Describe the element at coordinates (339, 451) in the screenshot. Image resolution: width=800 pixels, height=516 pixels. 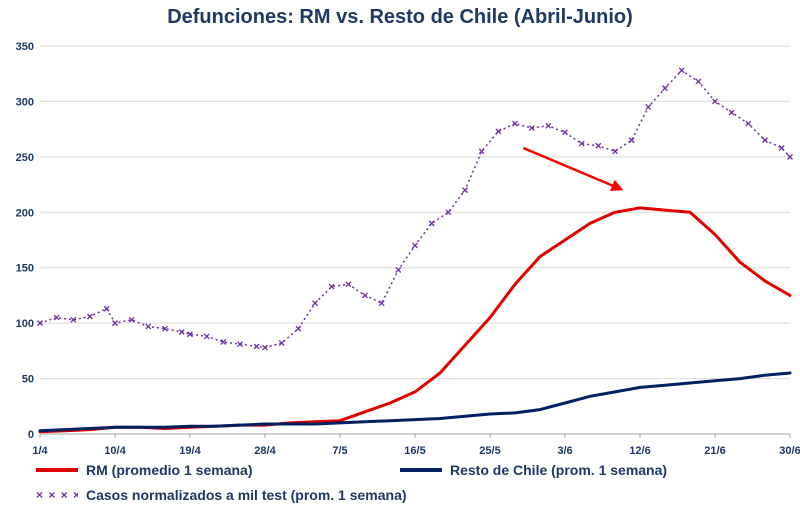
I see `x-tick-label: 7/5` at that location.